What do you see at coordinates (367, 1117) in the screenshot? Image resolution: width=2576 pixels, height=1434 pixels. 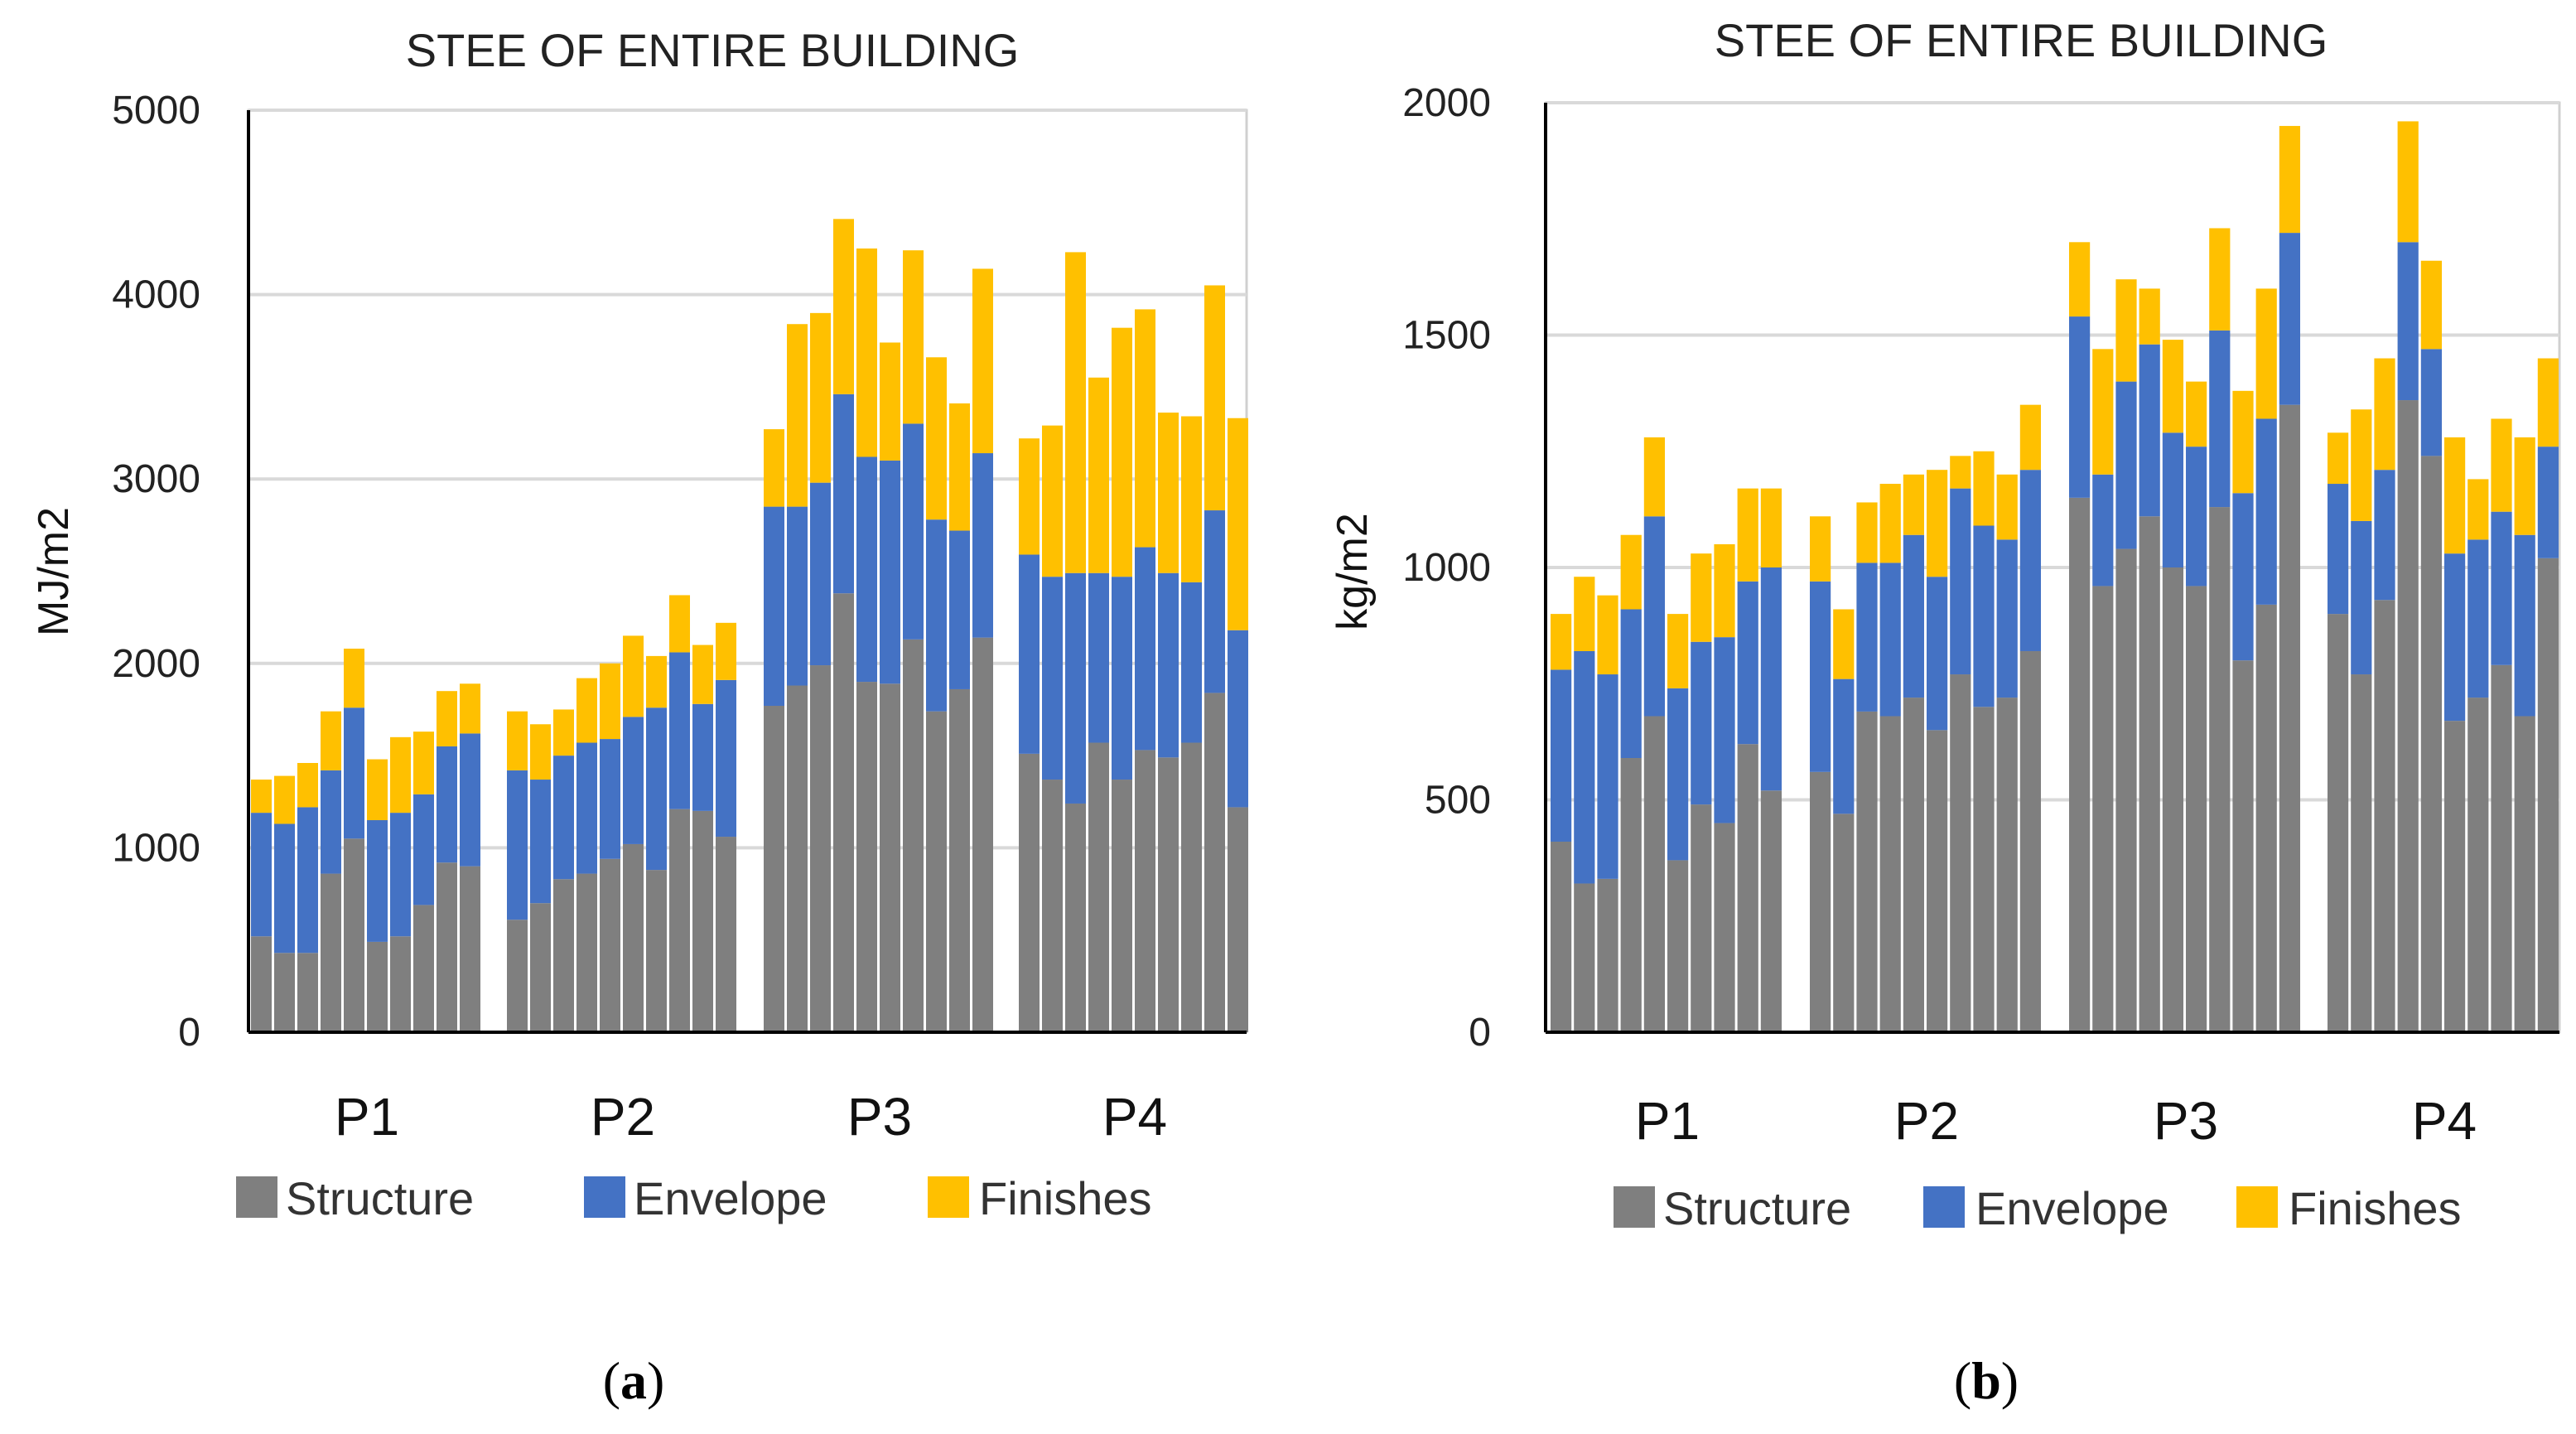 I see `category-label: P1` at bounding box center [367, 1117].